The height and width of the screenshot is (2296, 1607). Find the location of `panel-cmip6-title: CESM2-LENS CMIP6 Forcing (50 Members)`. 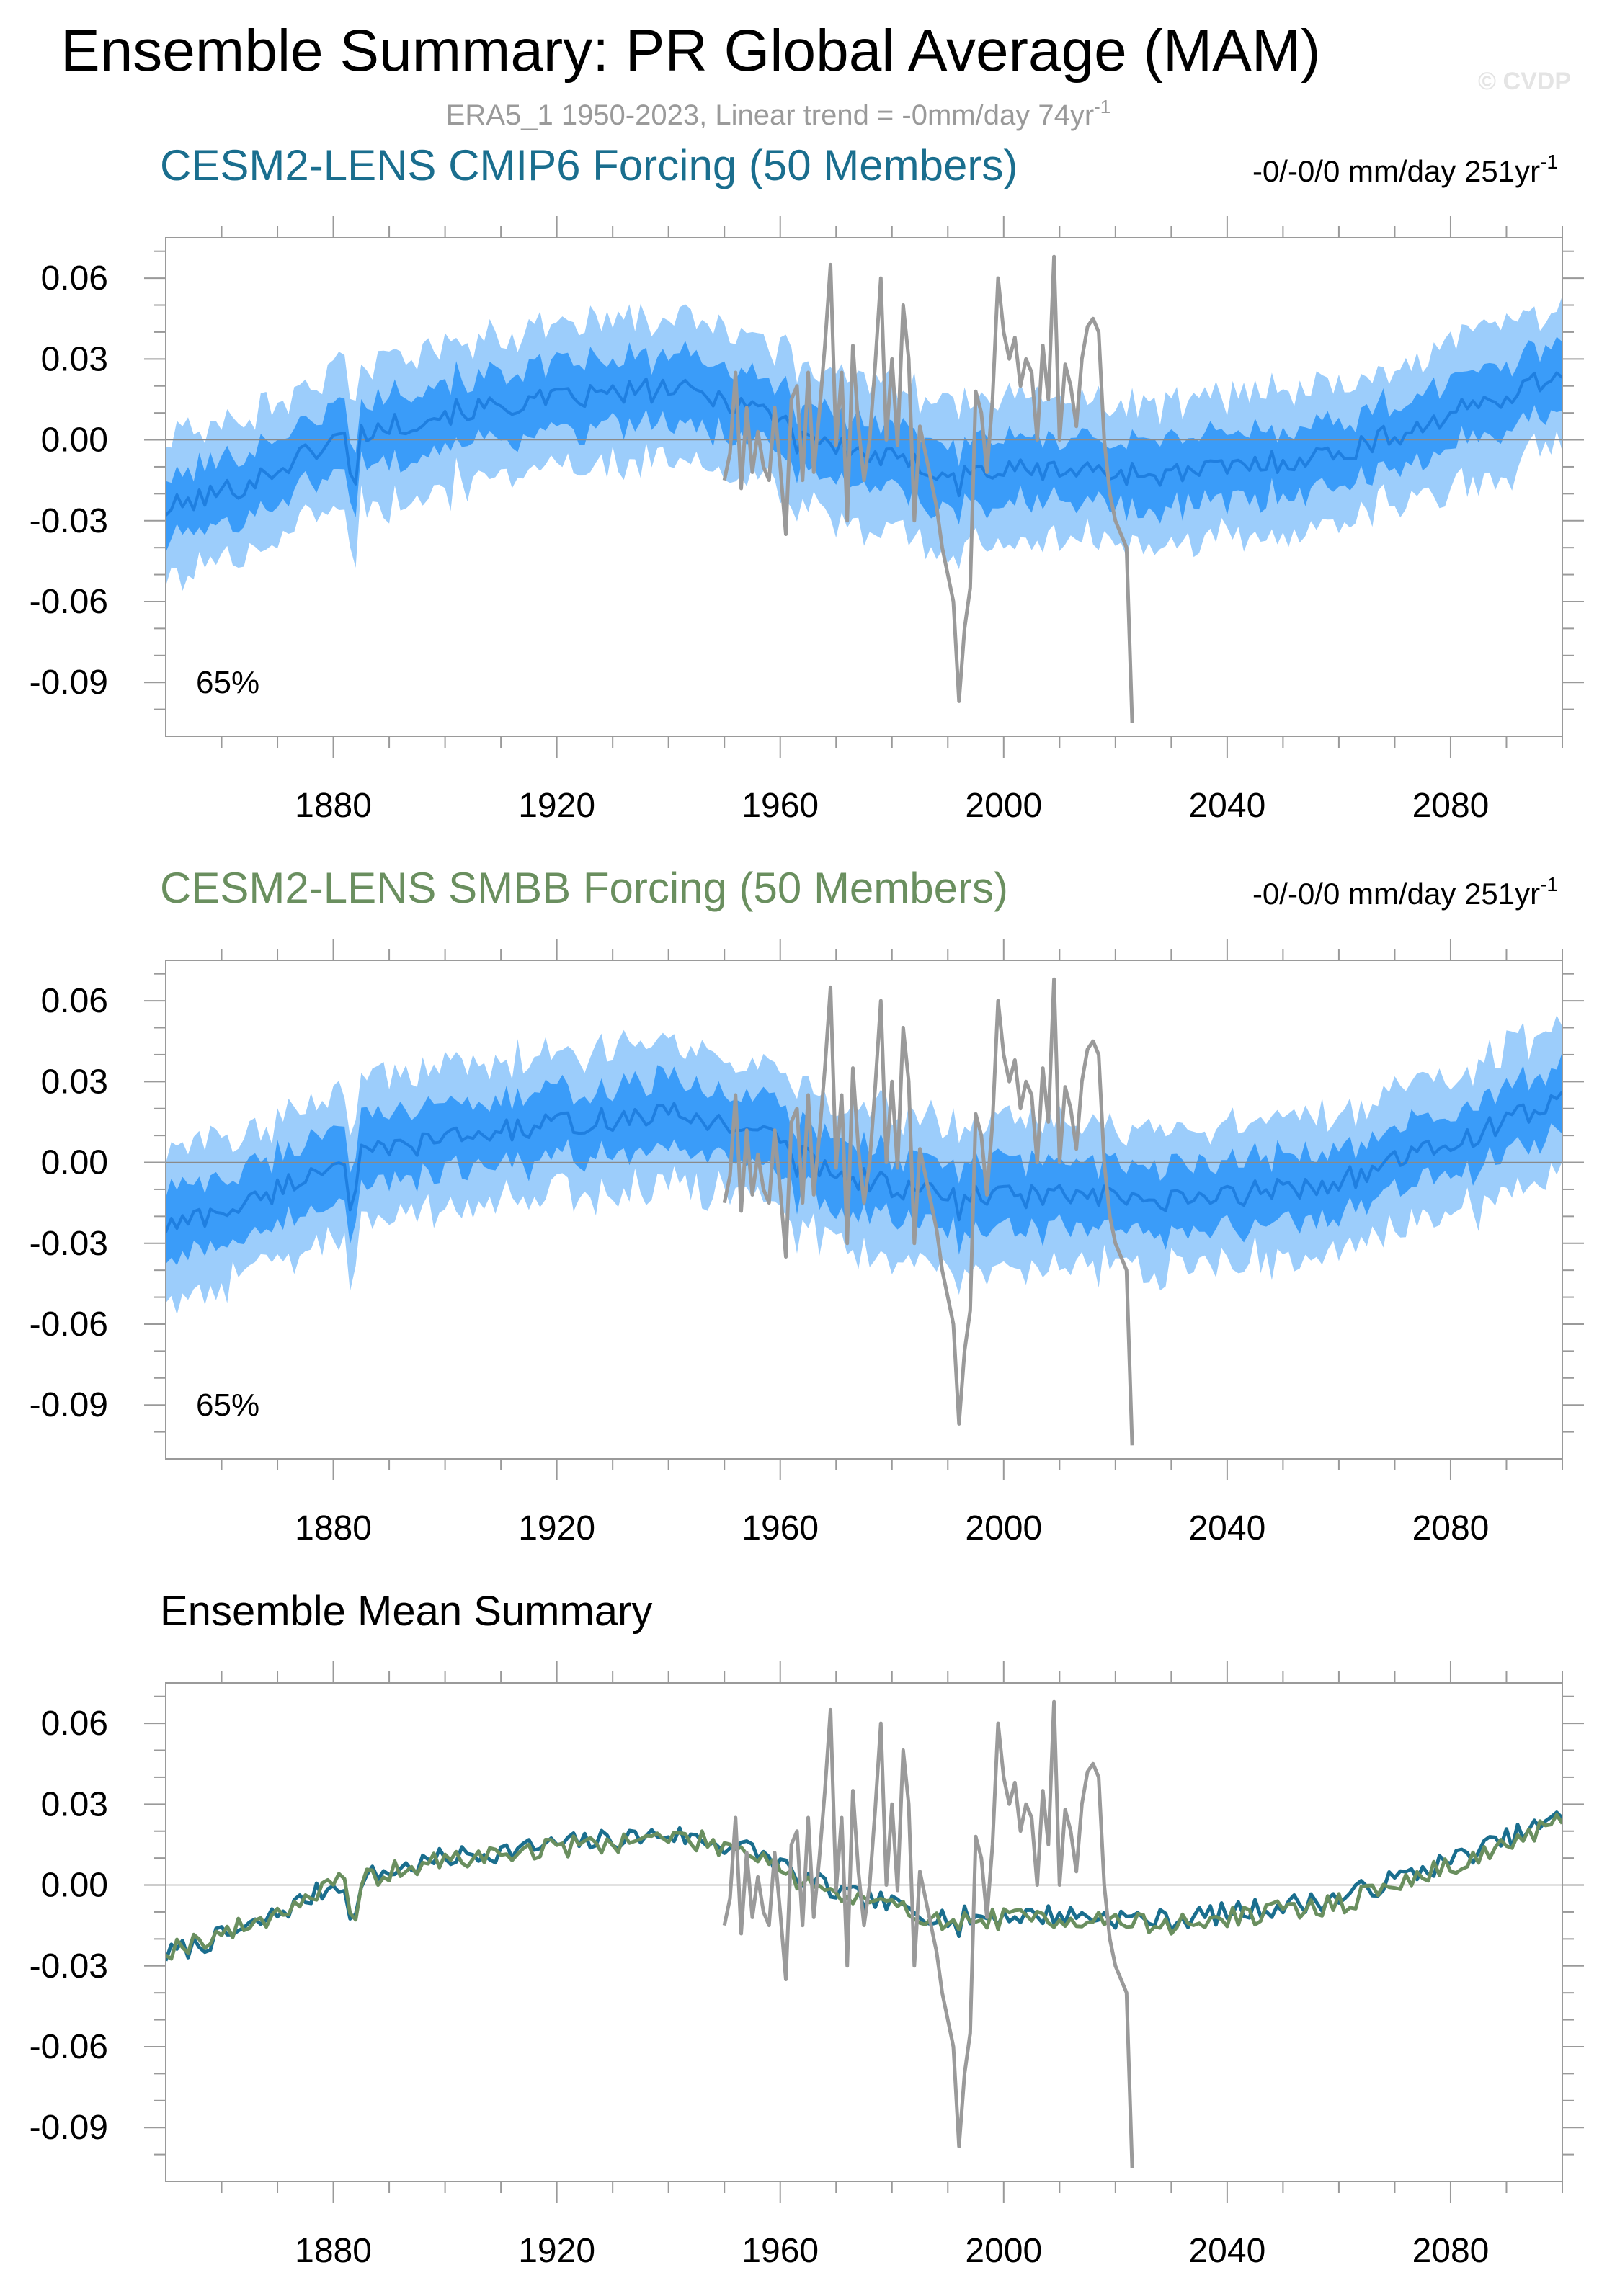

panel-cmip6-title: CESM2-LENS CMIP6 Forcing (50 Members) is located at coordinates (589, 165).